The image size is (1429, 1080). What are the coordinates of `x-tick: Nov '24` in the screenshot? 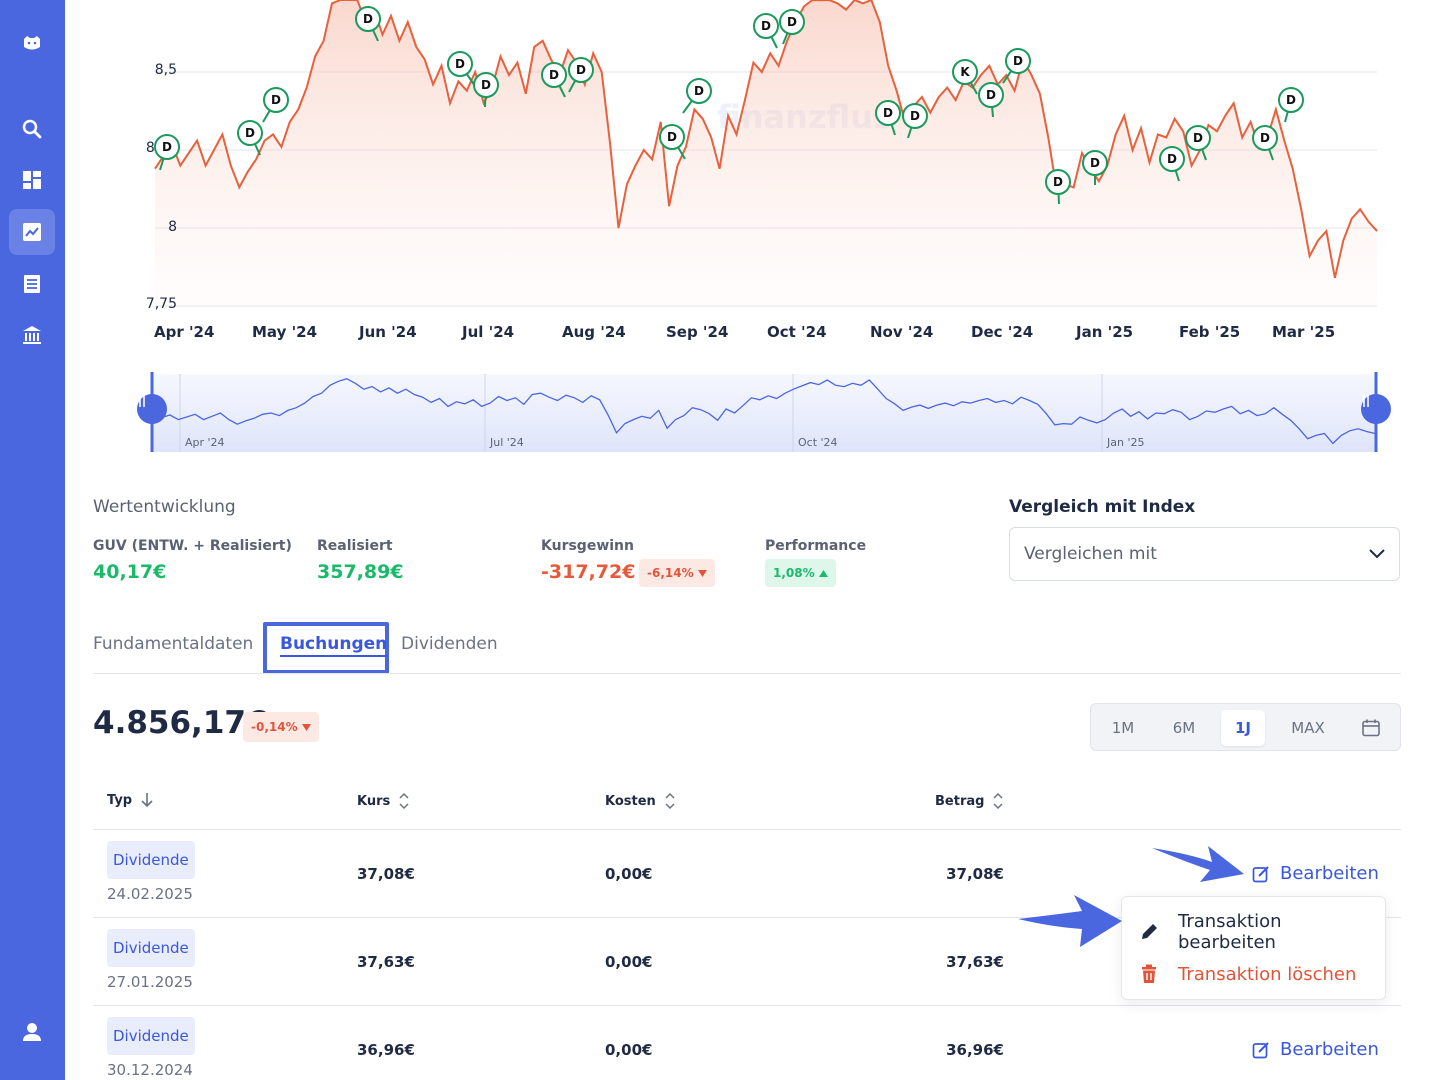 It's located at (902, 332).